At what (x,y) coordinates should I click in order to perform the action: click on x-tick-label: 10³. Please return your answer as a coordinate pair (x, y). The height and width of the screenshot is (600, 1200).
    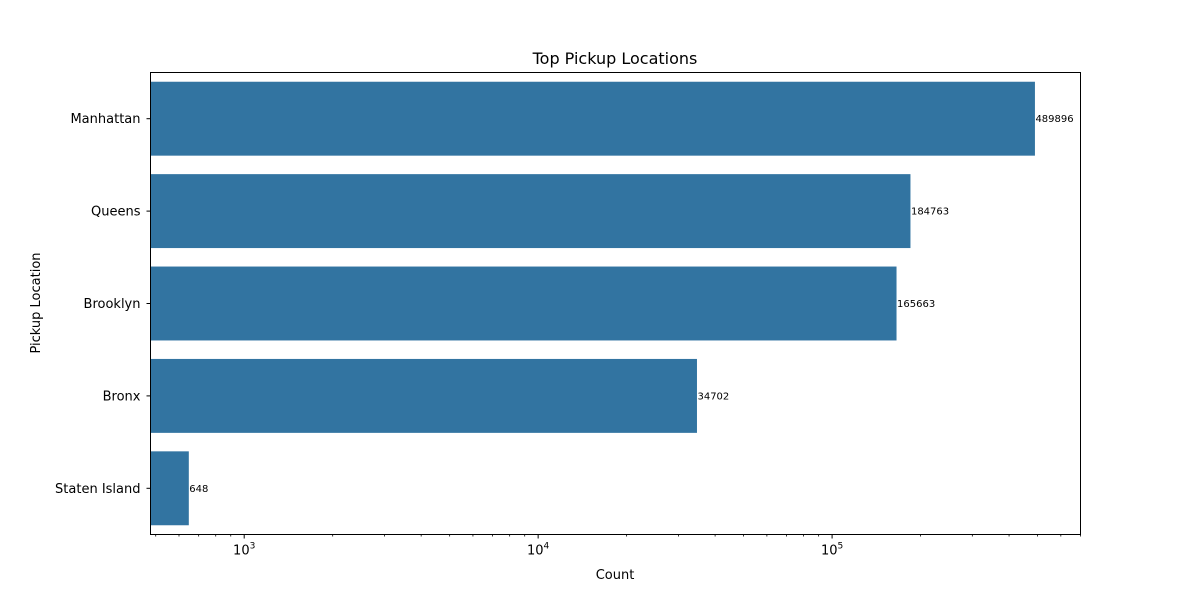
    Looking at the image, I should click on (244, 550).